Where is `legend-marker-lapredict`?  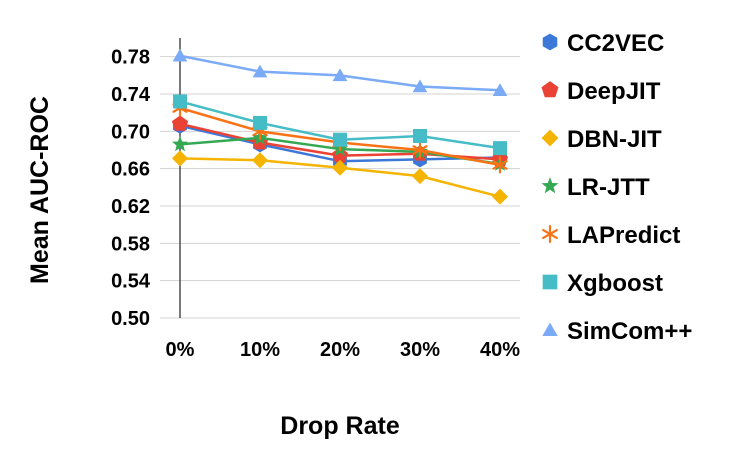
legend-marker-lapredict is located at coordinates (550, 234).